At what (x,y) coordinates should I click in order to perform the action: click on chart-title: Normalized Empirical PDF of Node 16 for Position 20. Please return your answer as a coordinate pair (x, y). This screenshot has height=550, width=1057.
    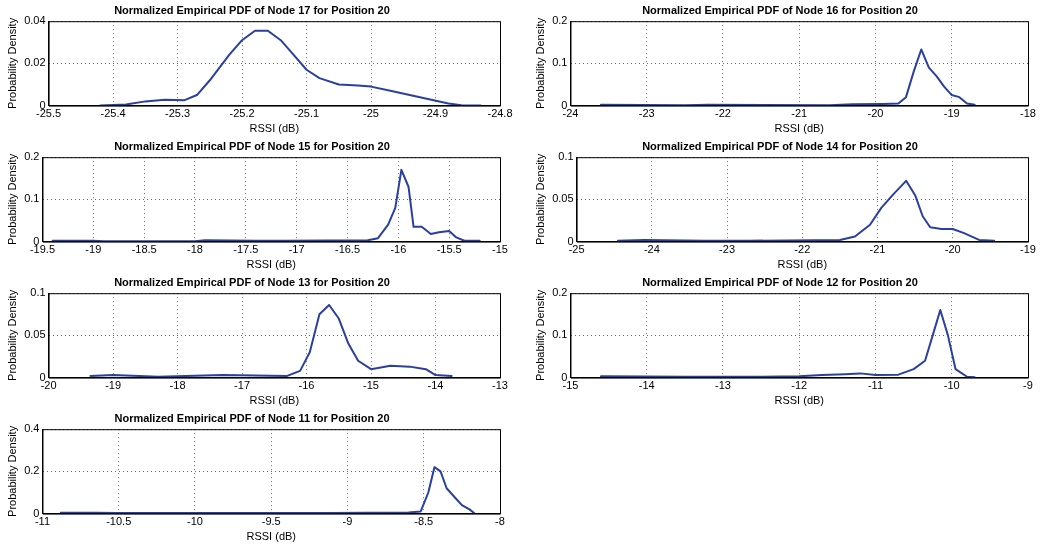
    Looking at the image, I should click on (780, 9).